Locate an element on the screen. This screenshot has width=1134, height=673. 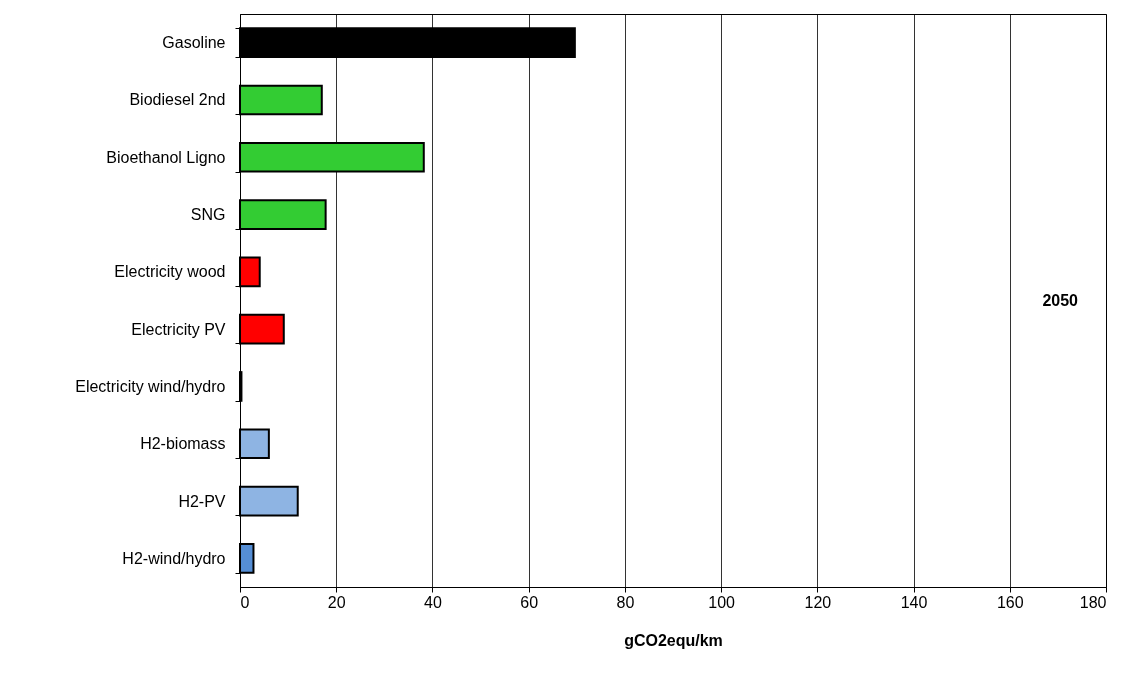
y-tick-label: H2-wind/hydro is located at coordinates (174, 558).